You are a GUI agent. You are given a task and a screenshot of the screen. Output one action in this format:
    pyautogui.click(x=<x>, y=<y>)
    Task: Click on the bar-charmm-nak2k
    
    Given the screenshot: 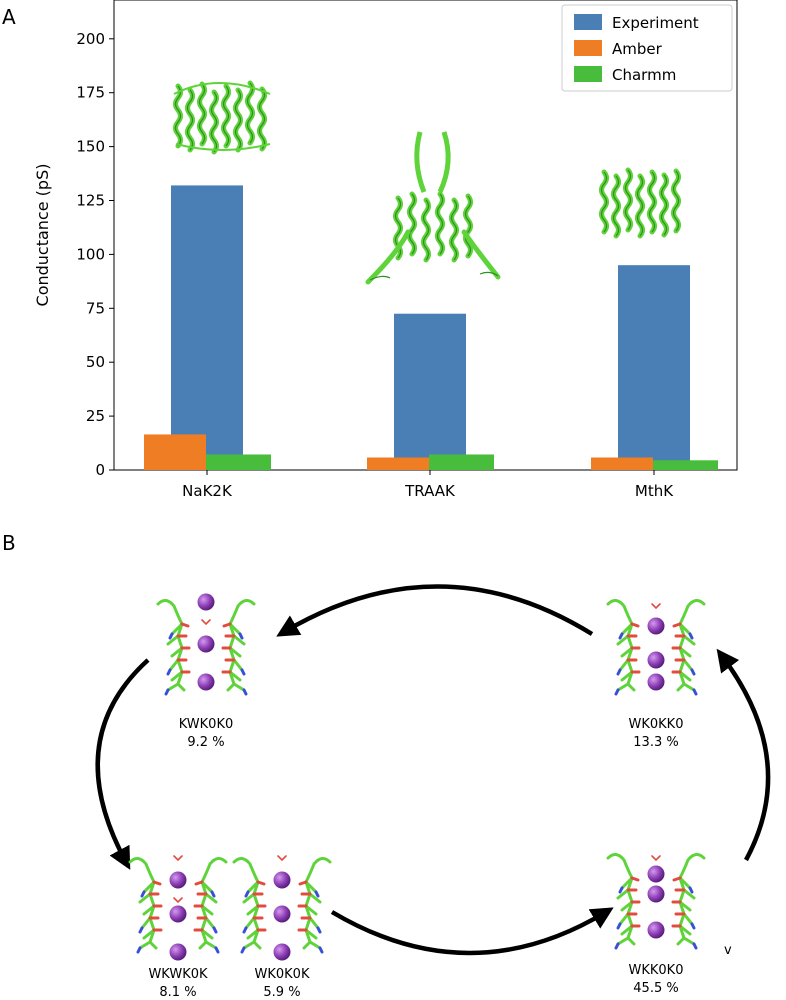 What is the action you would take?
    pyautogui.click(x=238, y=462)
    